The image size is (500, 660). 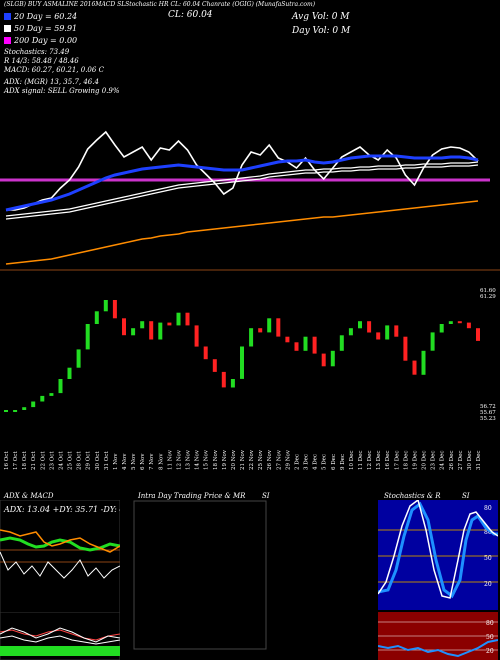 I want to click on date-label: 18 Nov, so click(x=216, y=459).